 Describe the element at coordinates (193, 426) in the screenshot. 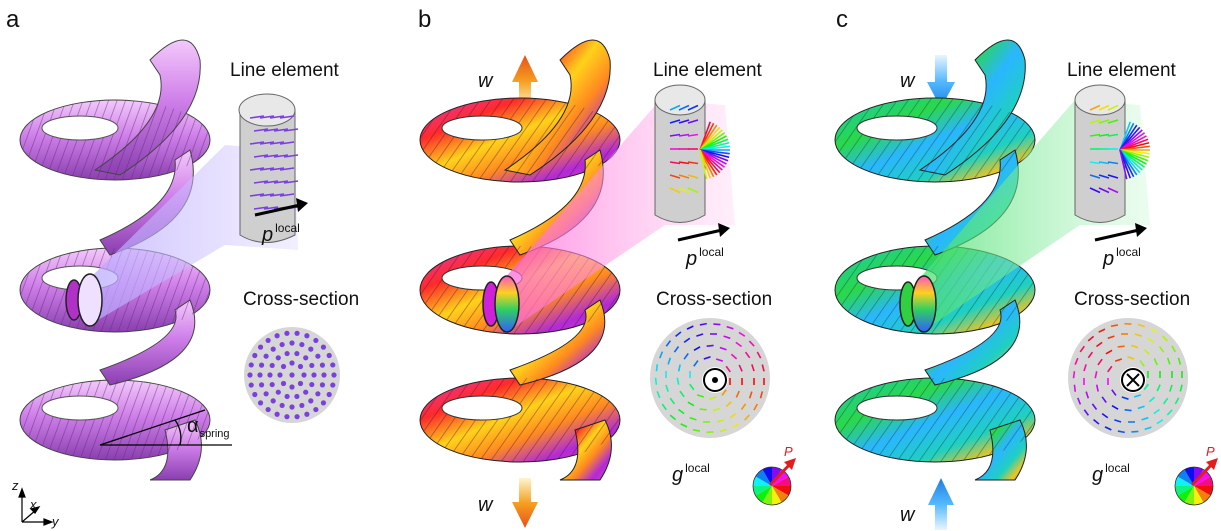

I see `alpha-symbol: α` at that location.